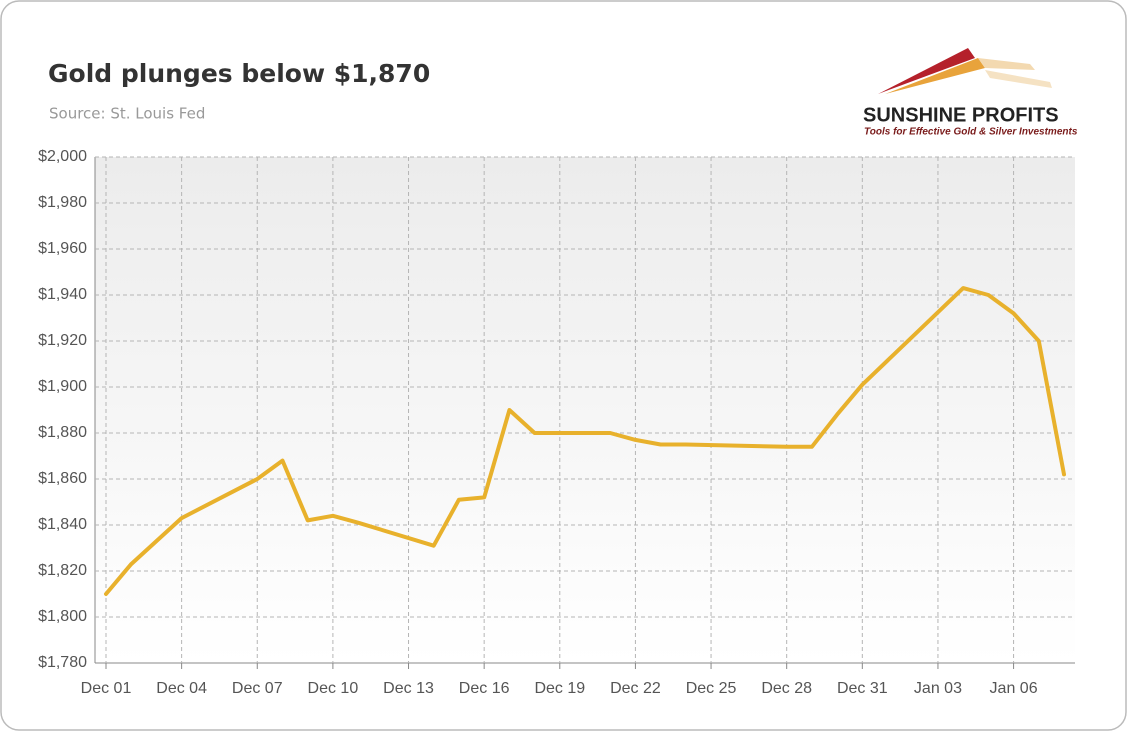 This screenshot has width=1127, height=731. Describe the element at coordinates (786, 688) in the screenshot. I see `x-tick-label: Dec 28` at that location.